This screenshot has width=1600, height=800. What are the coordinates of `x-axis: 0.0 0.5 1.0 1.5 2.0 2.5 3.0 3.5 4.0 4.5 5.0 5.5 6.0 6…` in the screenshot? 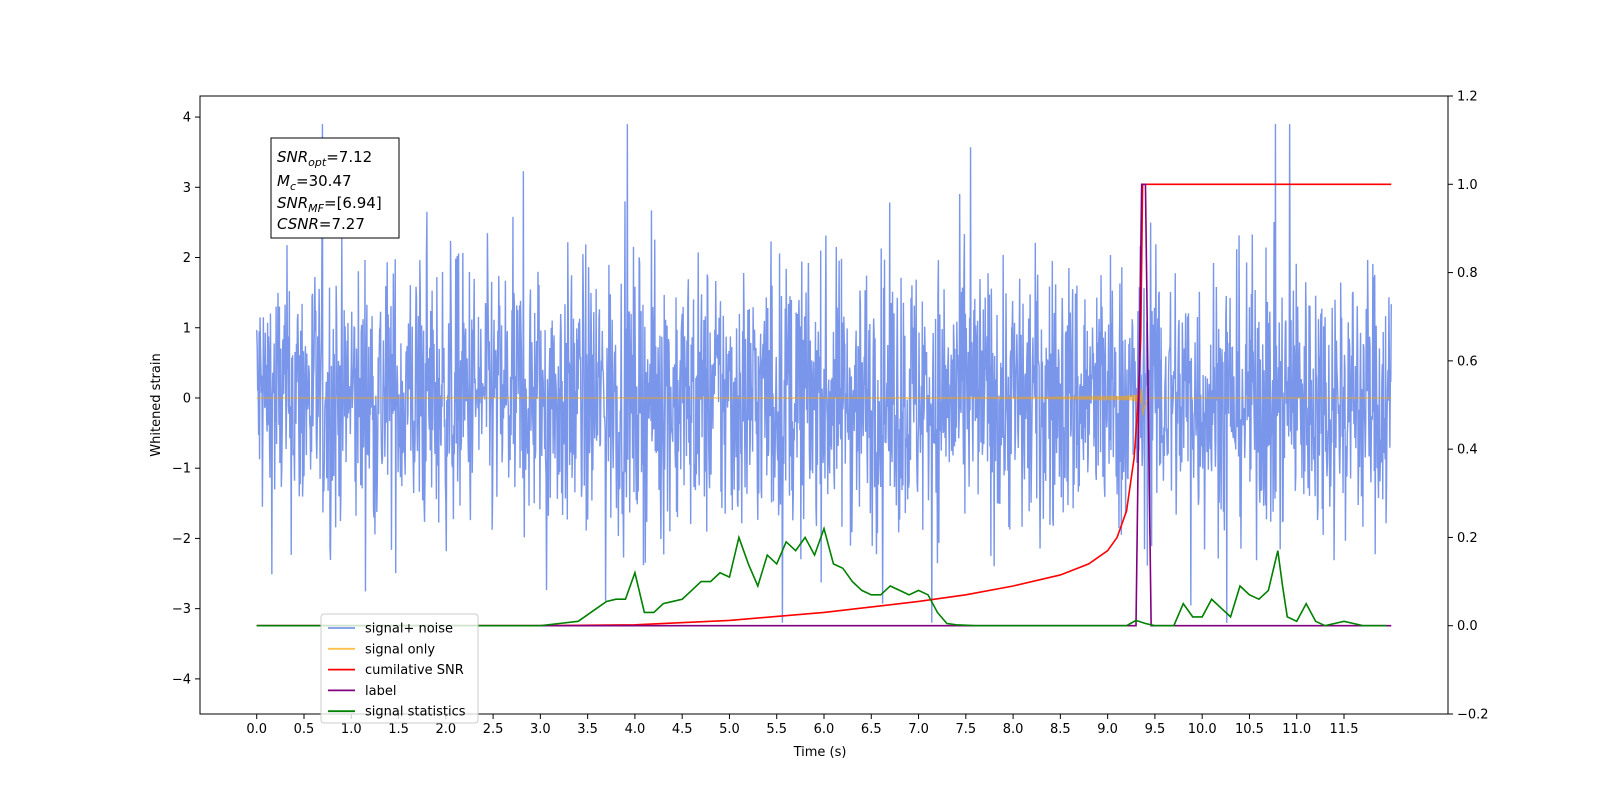 It's located at (802, 725).